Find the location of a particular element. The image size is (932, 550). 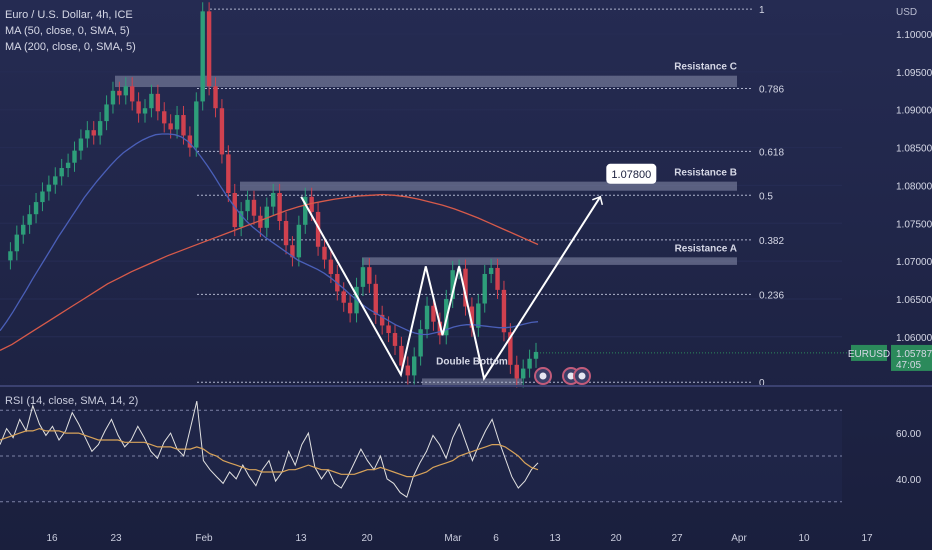

time-tick: 27 is located at coordinates (677, 538).